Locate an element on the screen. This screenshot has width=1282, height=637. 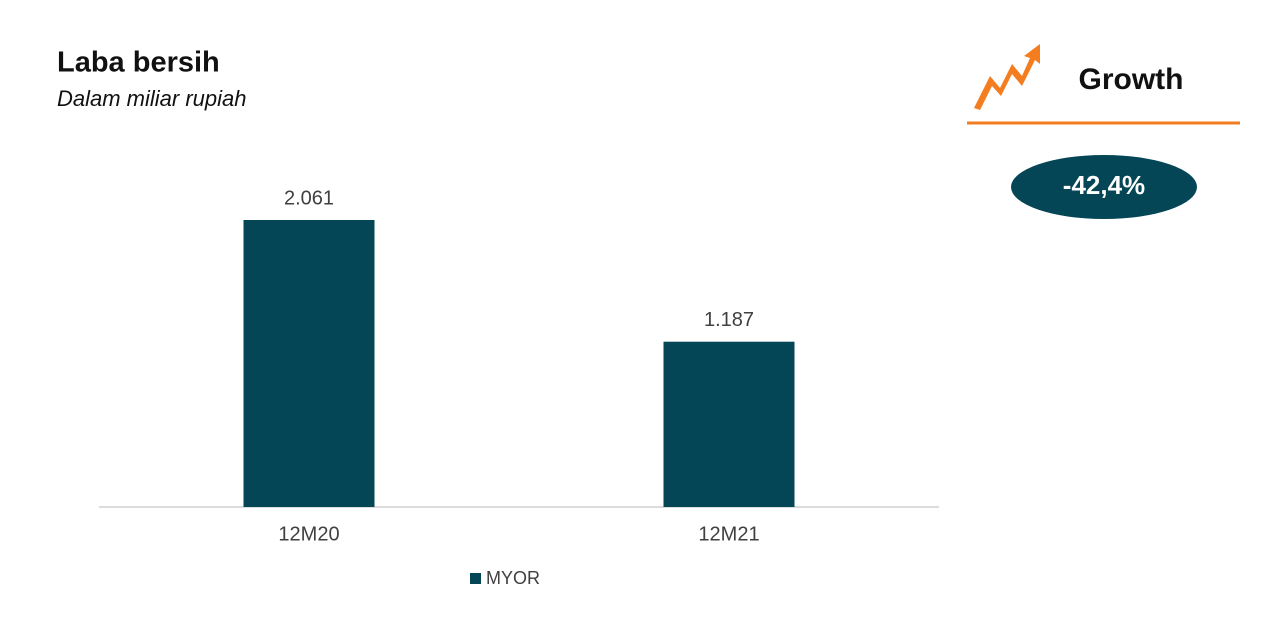
growth-icon is located at coordinates (1007, 77).